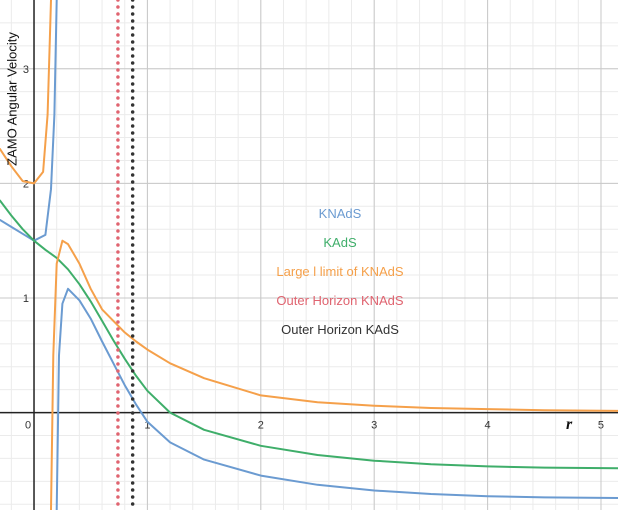 The width and height of the screenshot is (618, 510). I want to click on legend-entry-outer-horizon-kads: Outer Horizon KAdS, so click(340, 329).